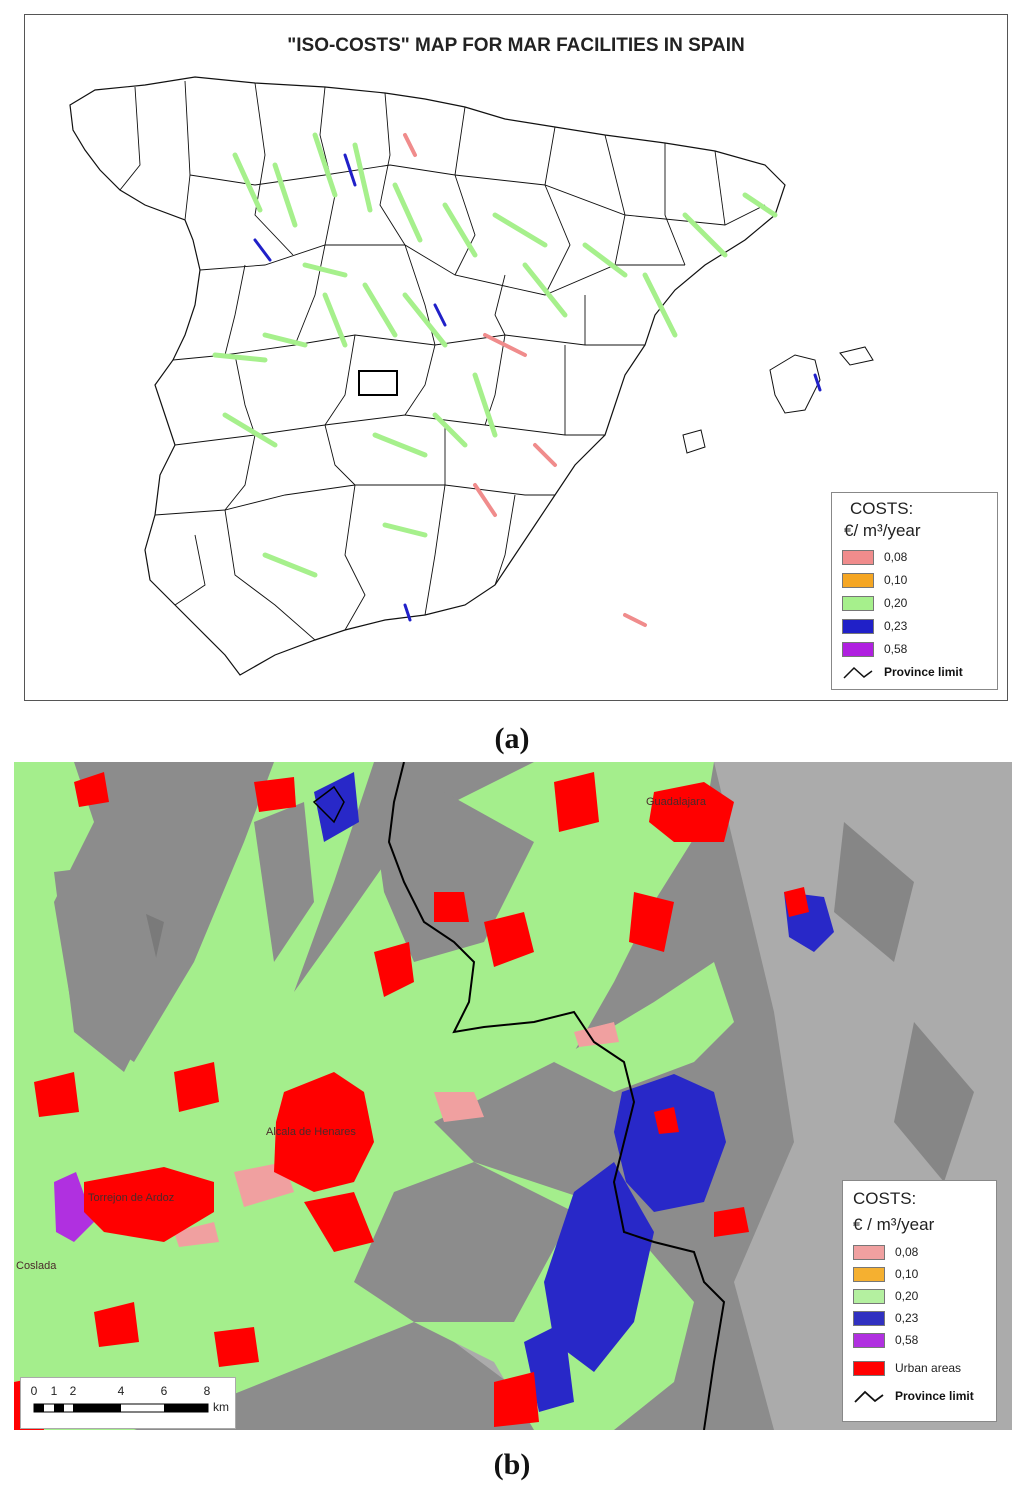  I want to click on province-limit-line, so click(556, 1096).